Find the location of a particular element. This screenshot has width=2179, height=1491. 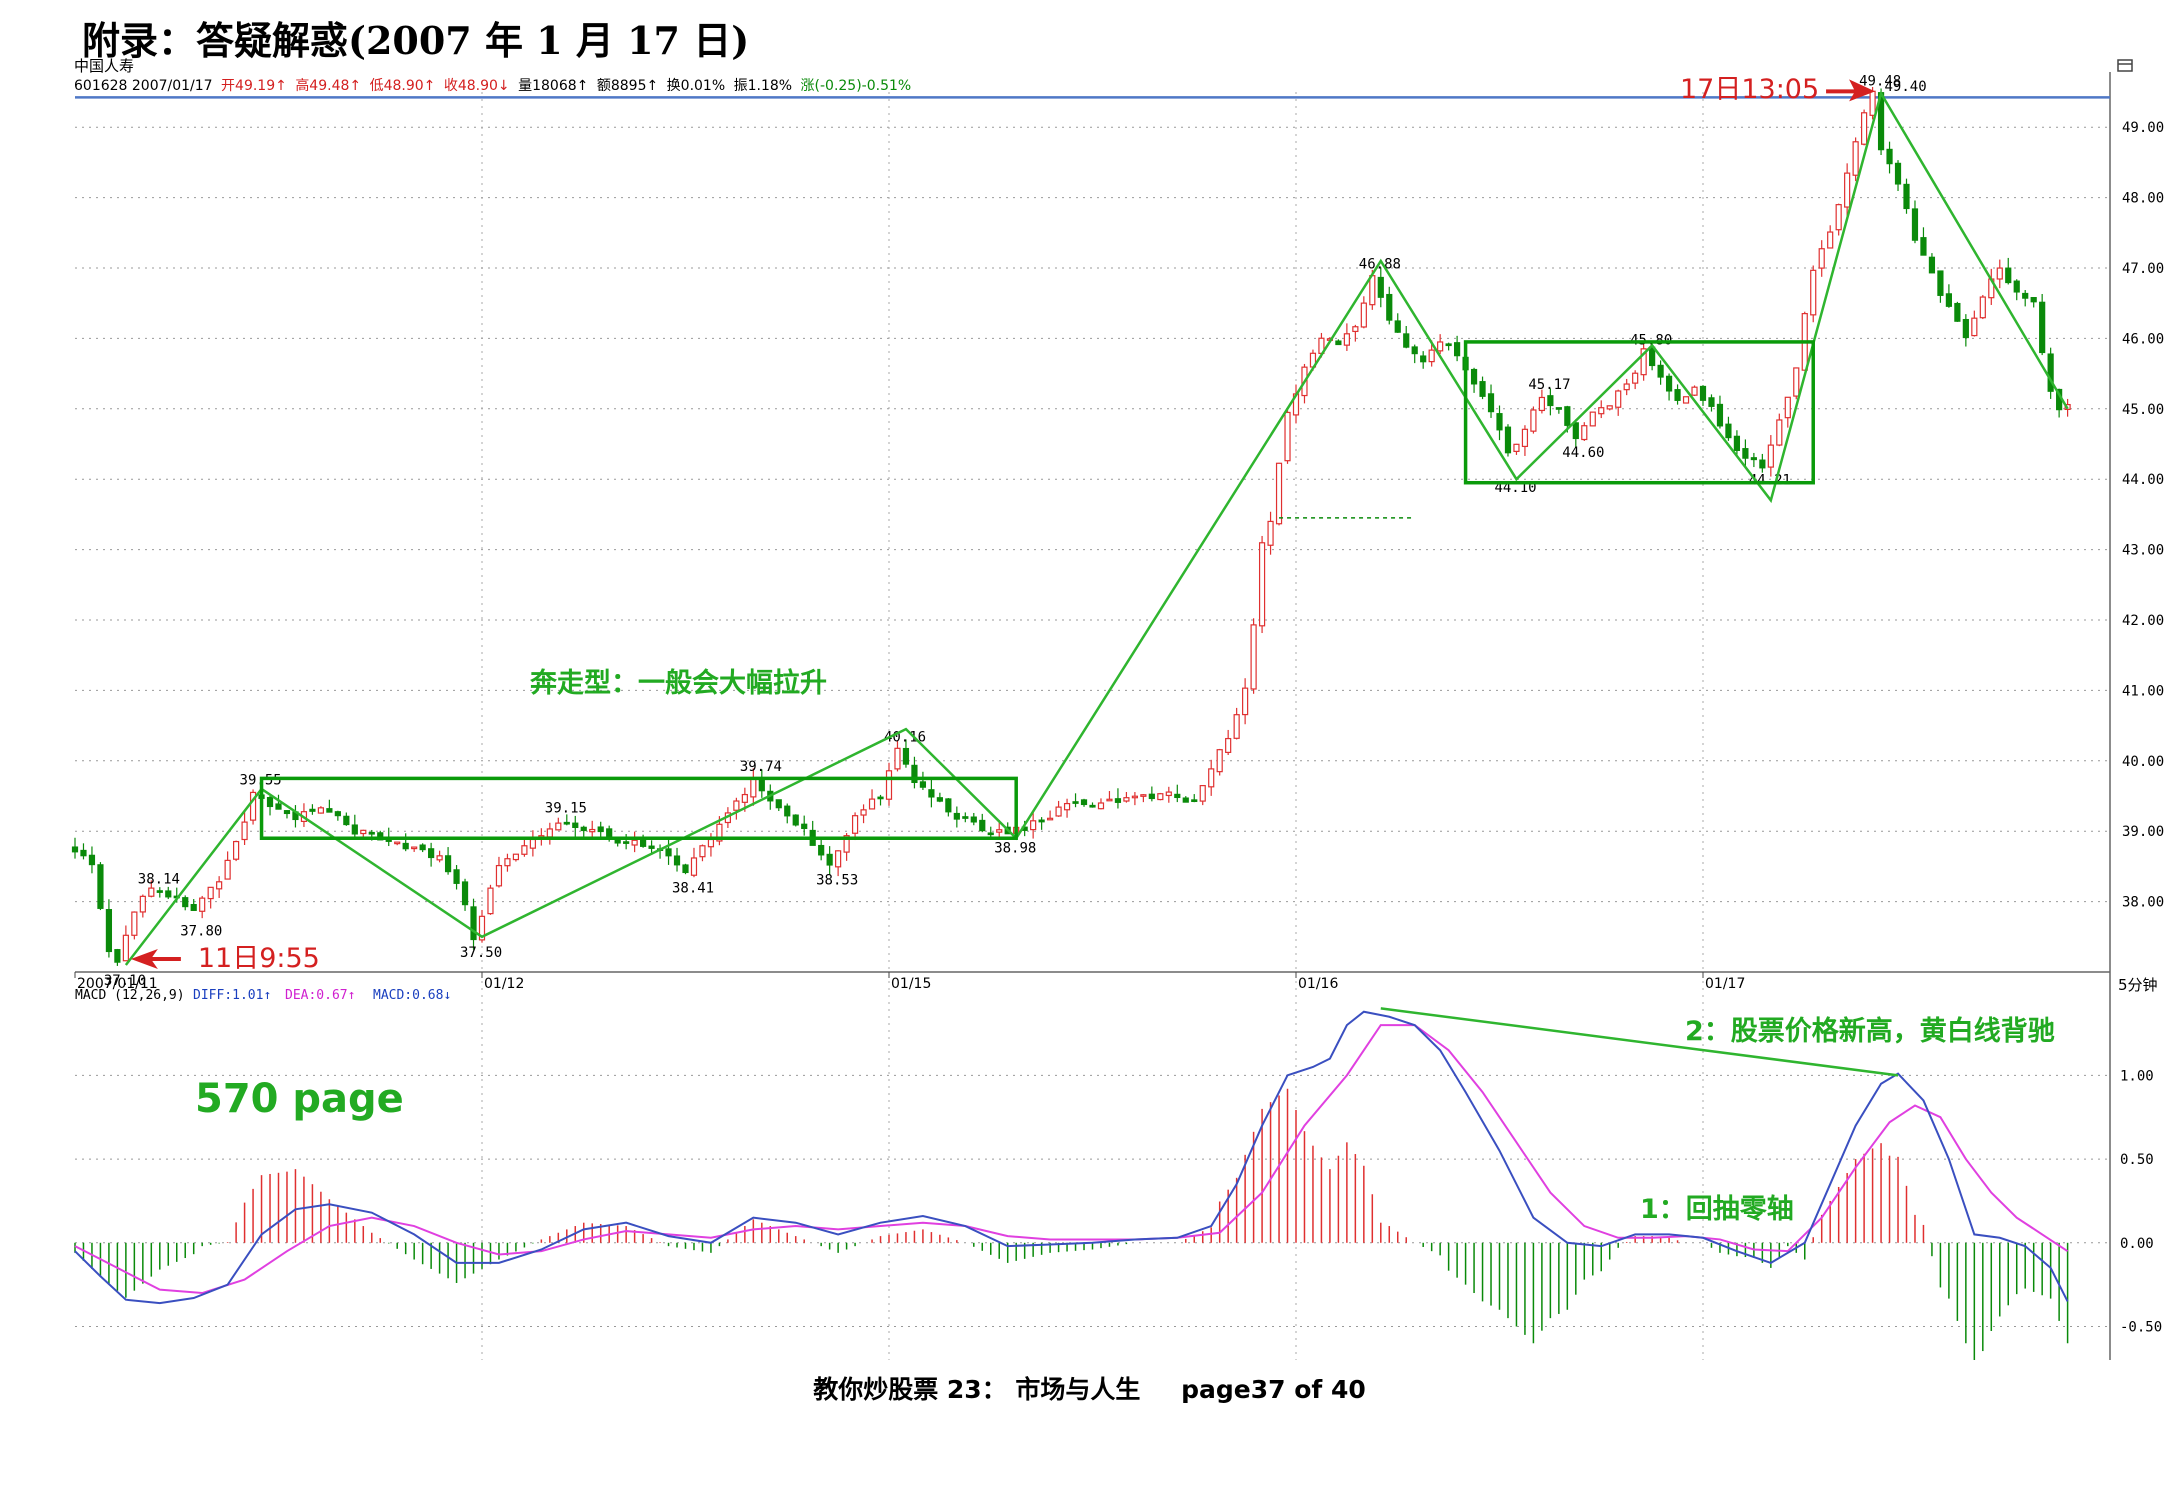

price-tick-label: 48.00 is located at coordinates (2143, 199).